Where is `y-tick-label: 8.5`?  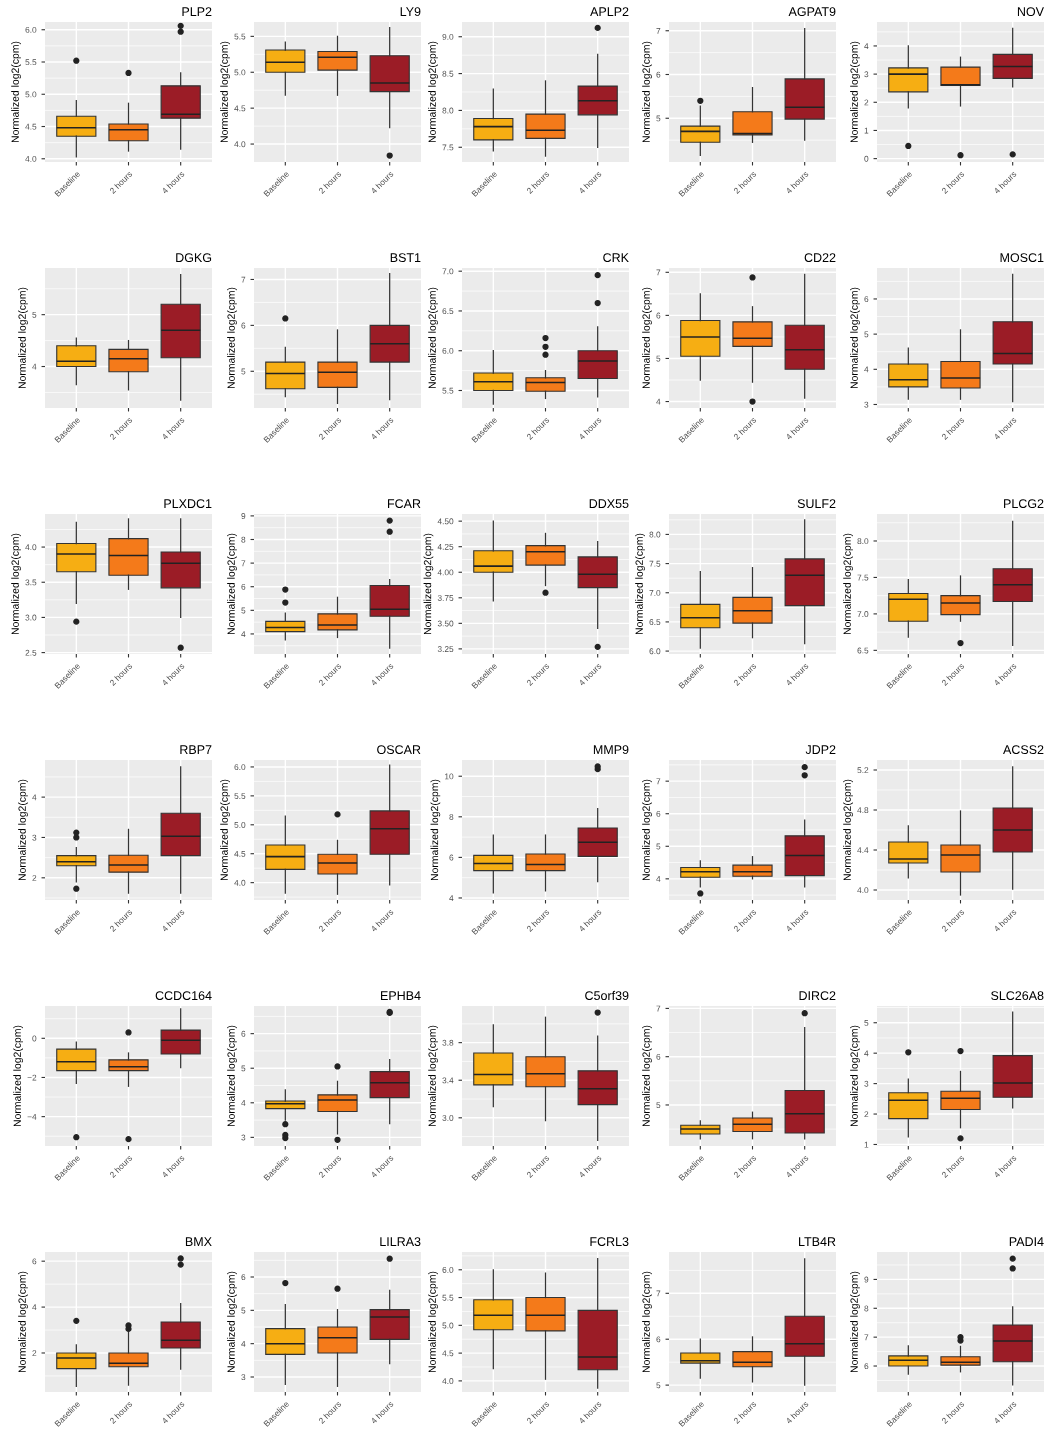 y-tick-label: 8.5 is located at coordinates (448, 73).